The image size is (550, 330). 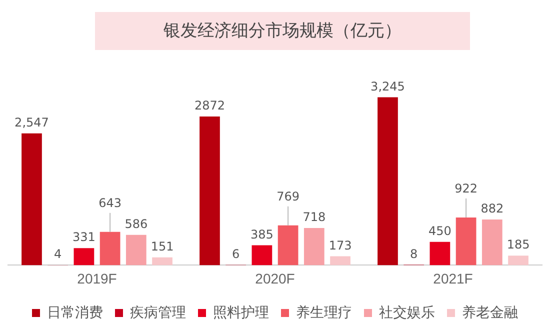 What do you see at coordinates (324, 312) in the screenshot?
I see `legend-label: 养生理疗` at bounding box center [324, 312].